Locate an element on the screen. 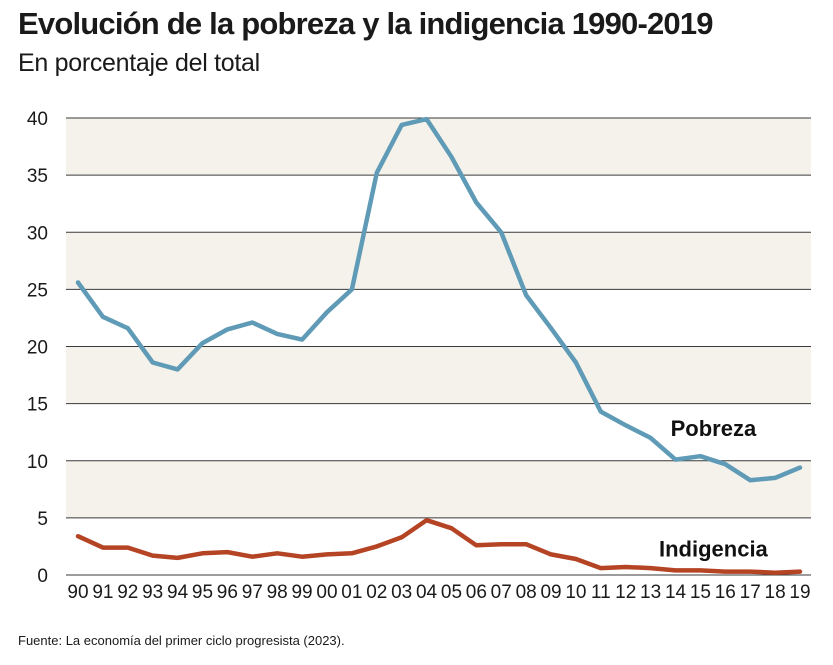 The height and width of the screenshot is (665, 833). x-tick-label-17: 17 is located at coordinates (750, 592).